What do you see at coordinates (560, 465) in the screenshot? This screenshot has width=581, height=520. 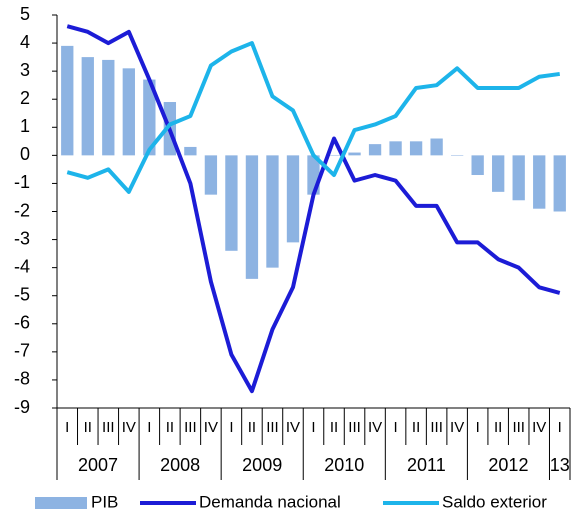 I see `x-group-label: 13` at bounding box center [560, 465].